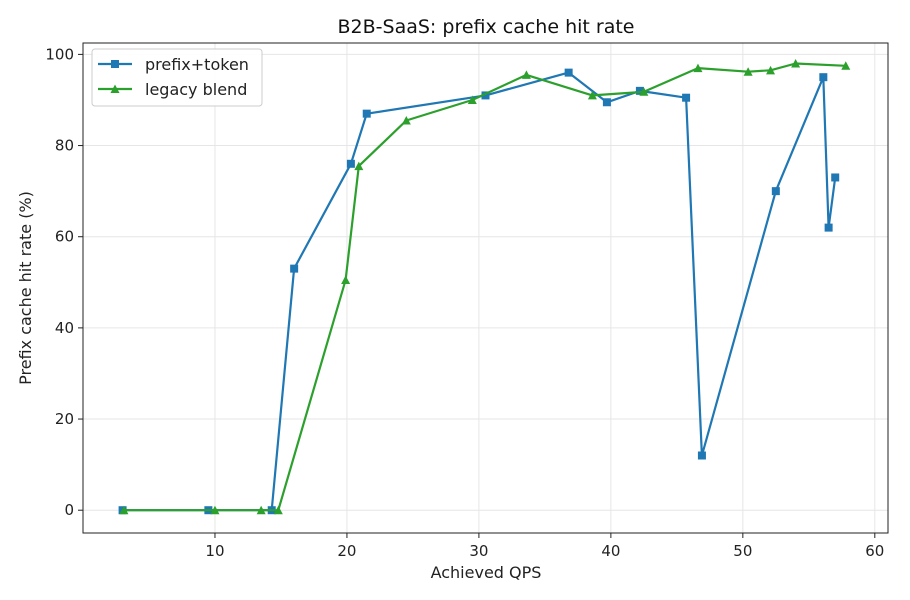 This screenshot has width=910, height=600. What do you see at coordinates (64, 328) in the screenshot?
I see `y-tick-label: 40` at bounding box center [64, 328].